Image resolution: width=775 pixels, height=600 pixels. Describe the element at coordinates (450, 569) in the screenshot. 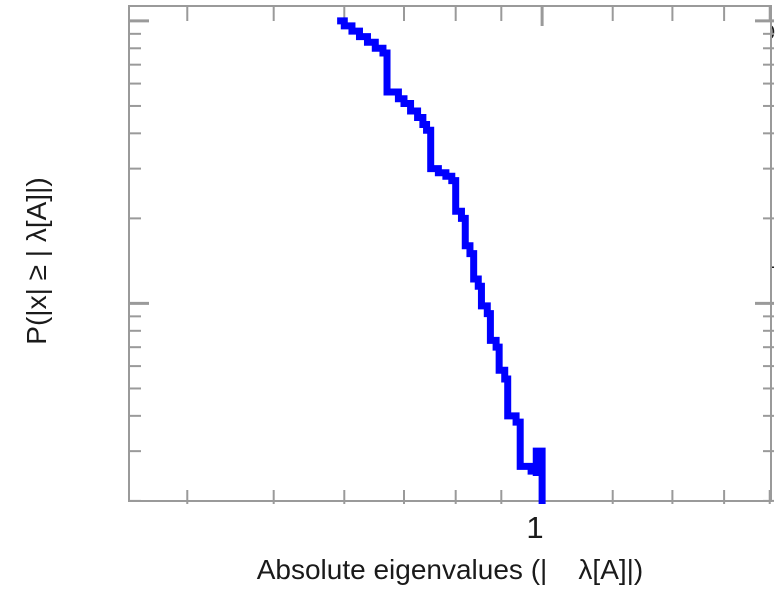

I see `x-axis-title: Absolute eigenvalues (| λ[A]|)` at that location.